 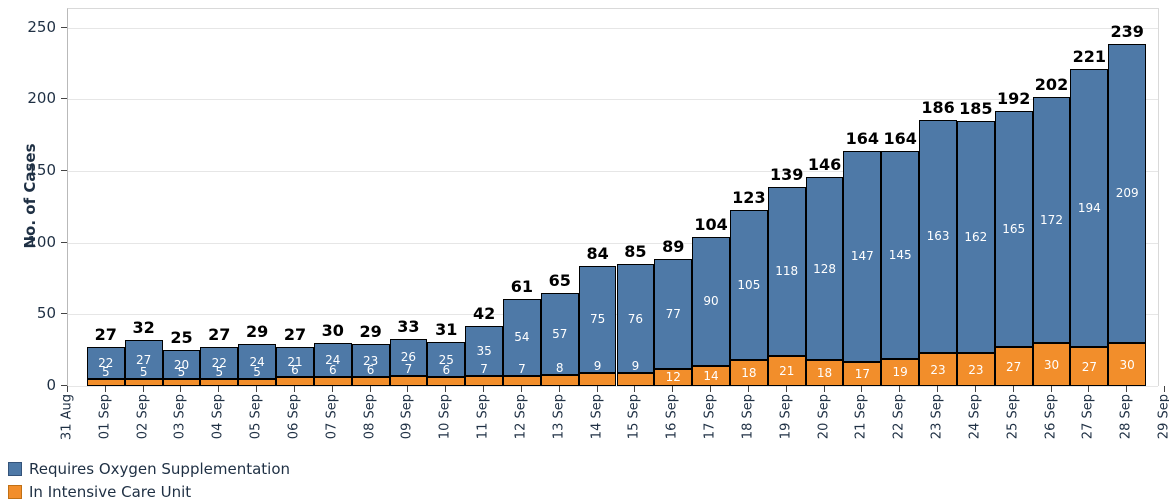 I want to click on bar: 33 26 7, so click(x=408, y=352).